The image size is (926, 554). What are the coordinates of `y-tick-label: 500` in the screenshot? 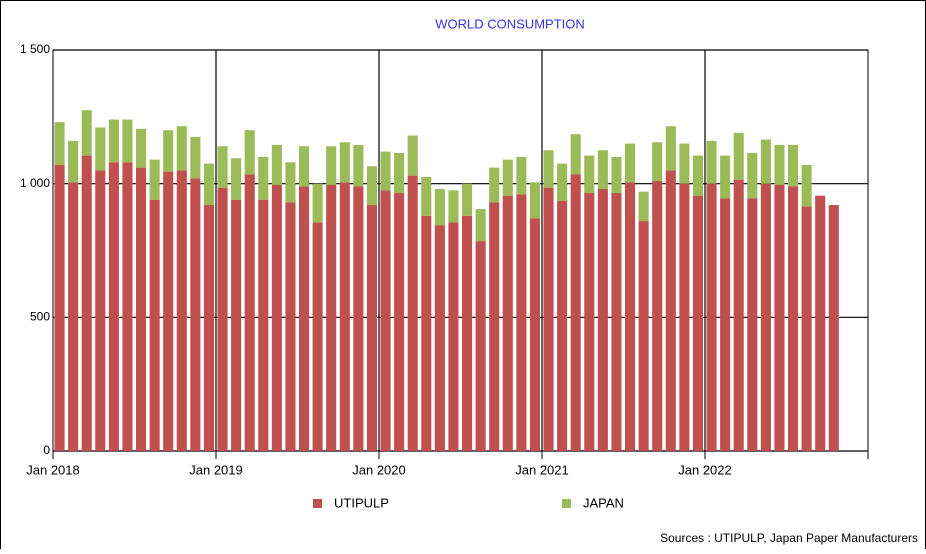 It's located at (40, 317).